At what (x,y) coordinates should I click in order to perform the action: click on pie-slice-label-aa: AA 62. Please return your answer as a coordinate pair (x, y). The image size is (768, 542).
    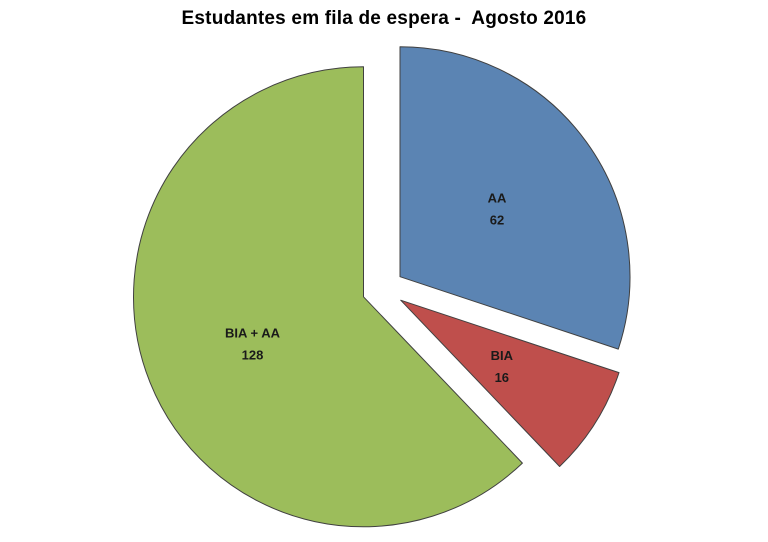
    Looking at the image, I should click on (497, 209).